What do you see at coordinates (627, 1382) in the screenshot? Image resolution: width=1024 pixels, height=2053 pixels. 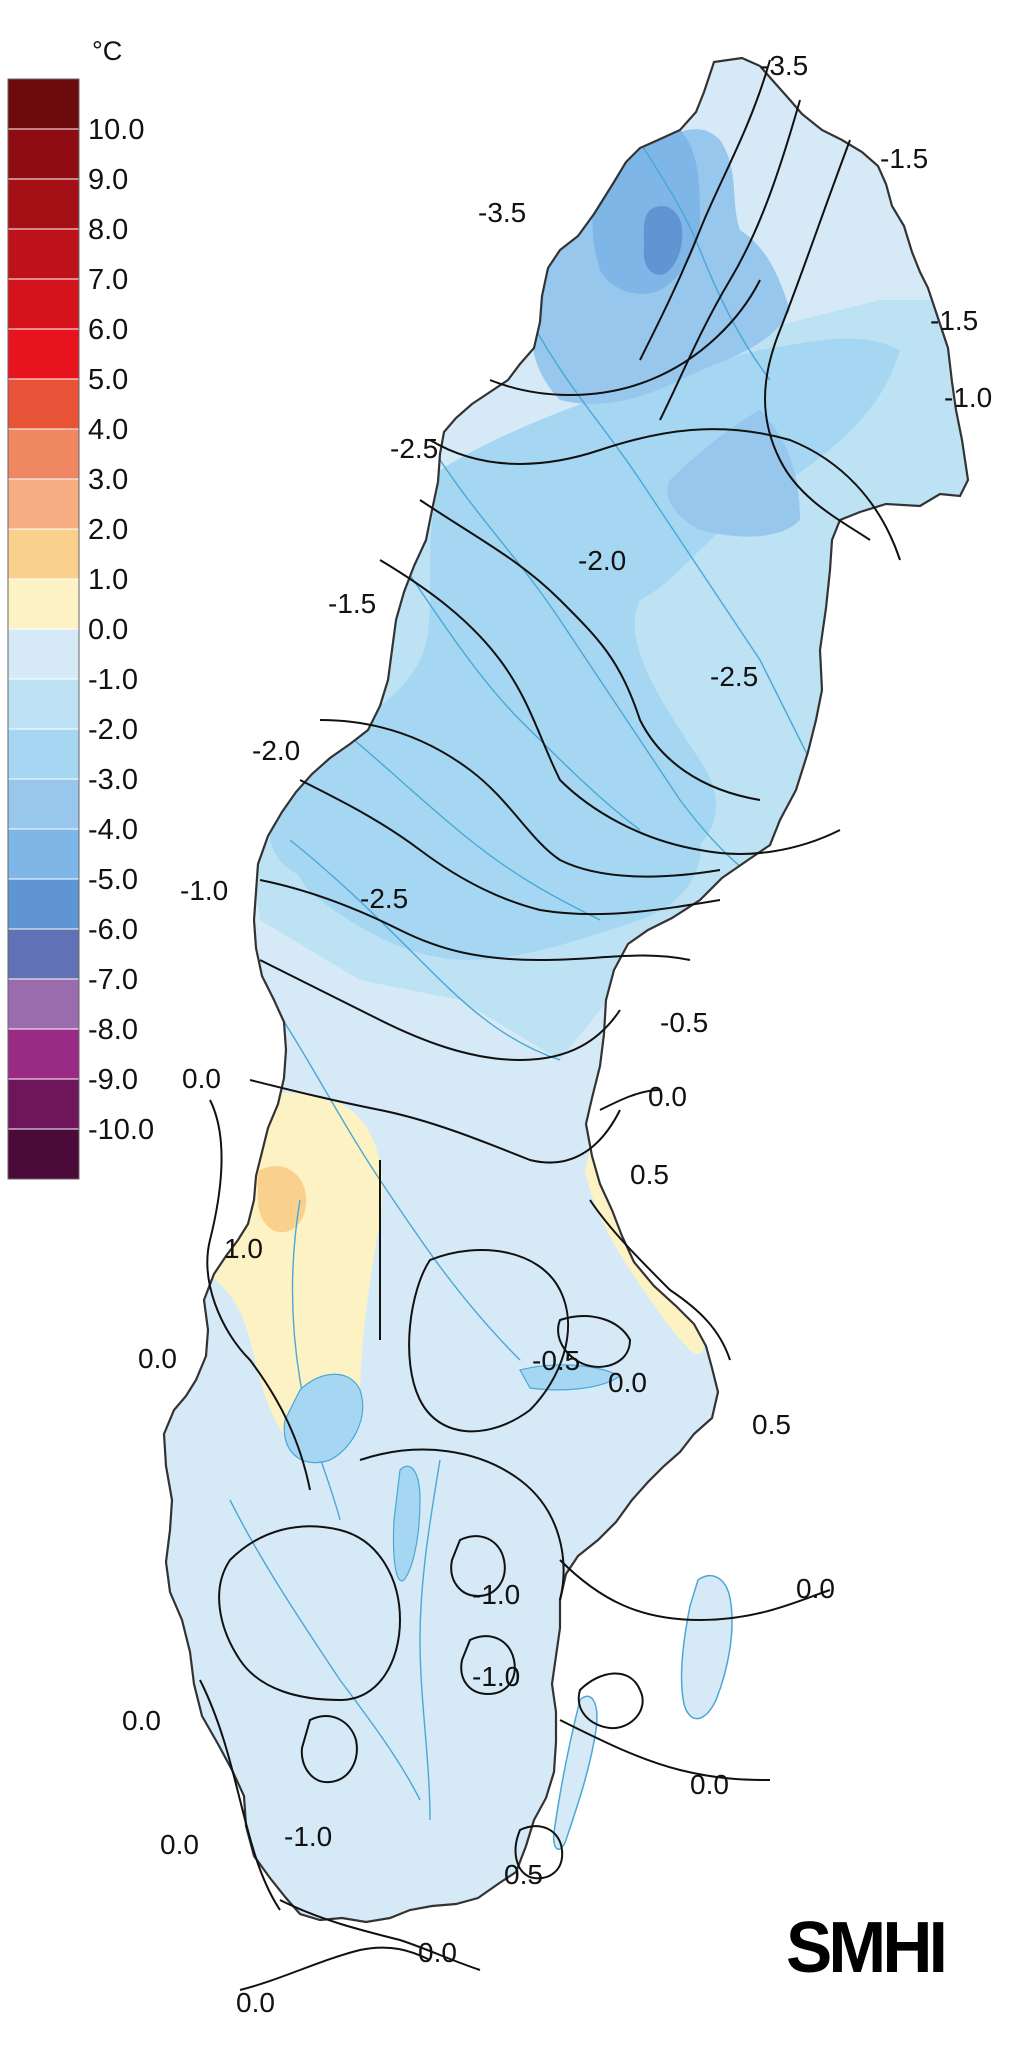 I see `contour-label-20: 0.0` at bounding box center [627, 1382].